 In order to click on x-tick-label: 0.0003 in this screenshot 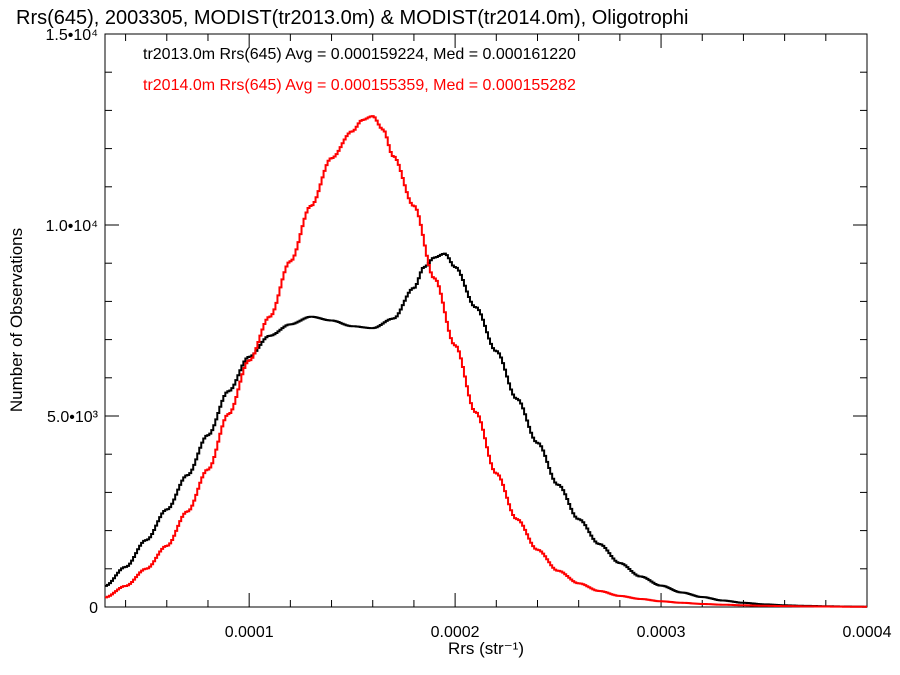, I will do `click(661, 632)`.